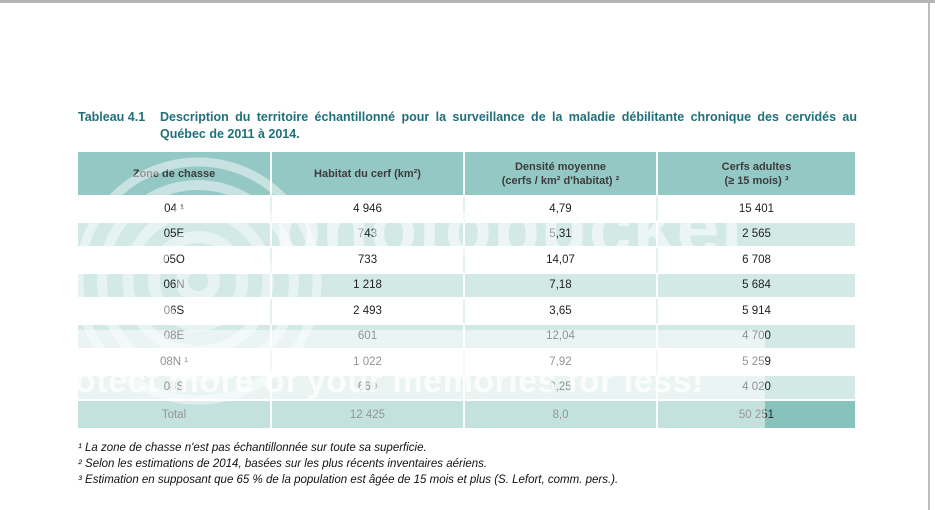  What do you see at coordinates (561, 210) in the screenshot?
I see `cell-densite: 4,79` at bounding box center [561, 210].